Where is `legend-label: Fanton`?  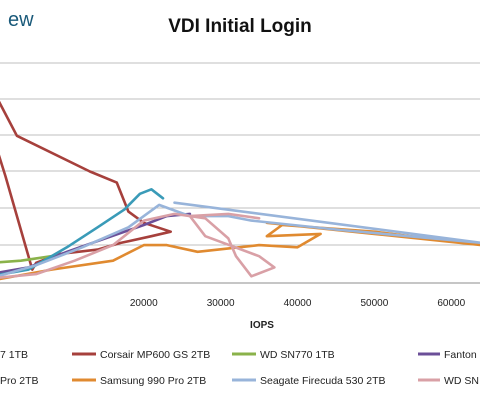
legend-label: Fanton is located at coordinates (460, 355).